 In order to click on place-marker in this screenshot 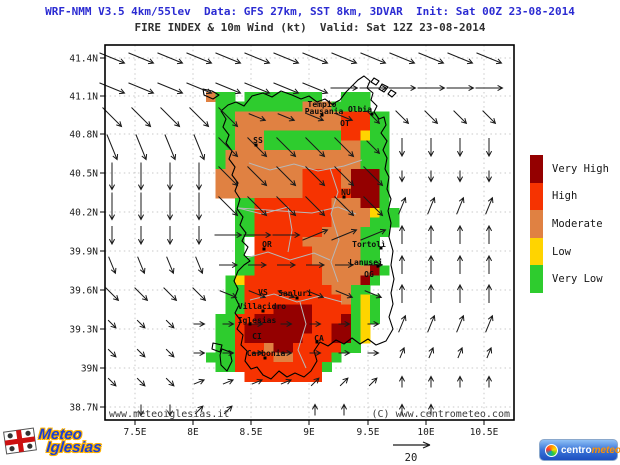, I will do `click(344, 197)`.